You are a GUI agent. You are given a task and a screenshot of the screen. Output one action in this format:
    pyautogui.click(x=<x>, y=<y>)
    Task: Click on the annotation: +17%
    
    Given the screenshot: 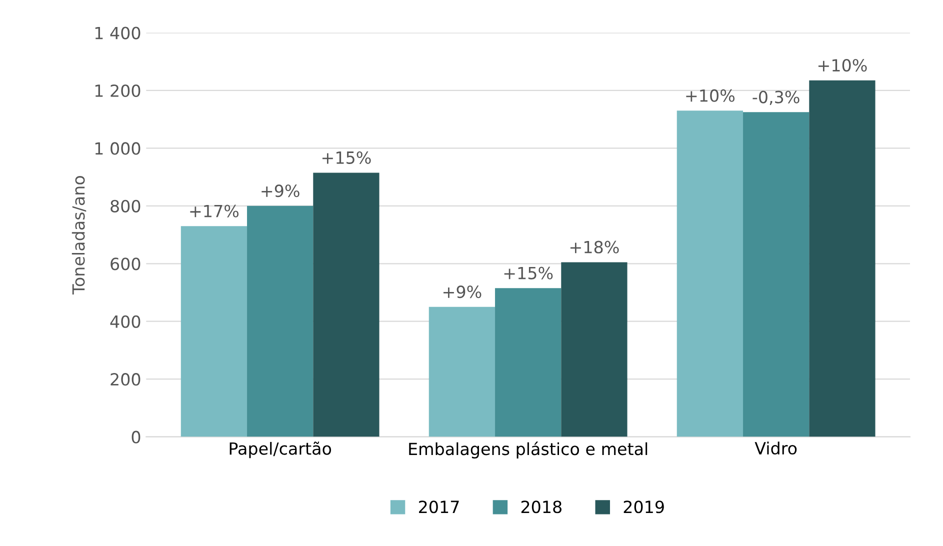 What is the action you would take?
    pyautogui.click(x=214, y=211)
    